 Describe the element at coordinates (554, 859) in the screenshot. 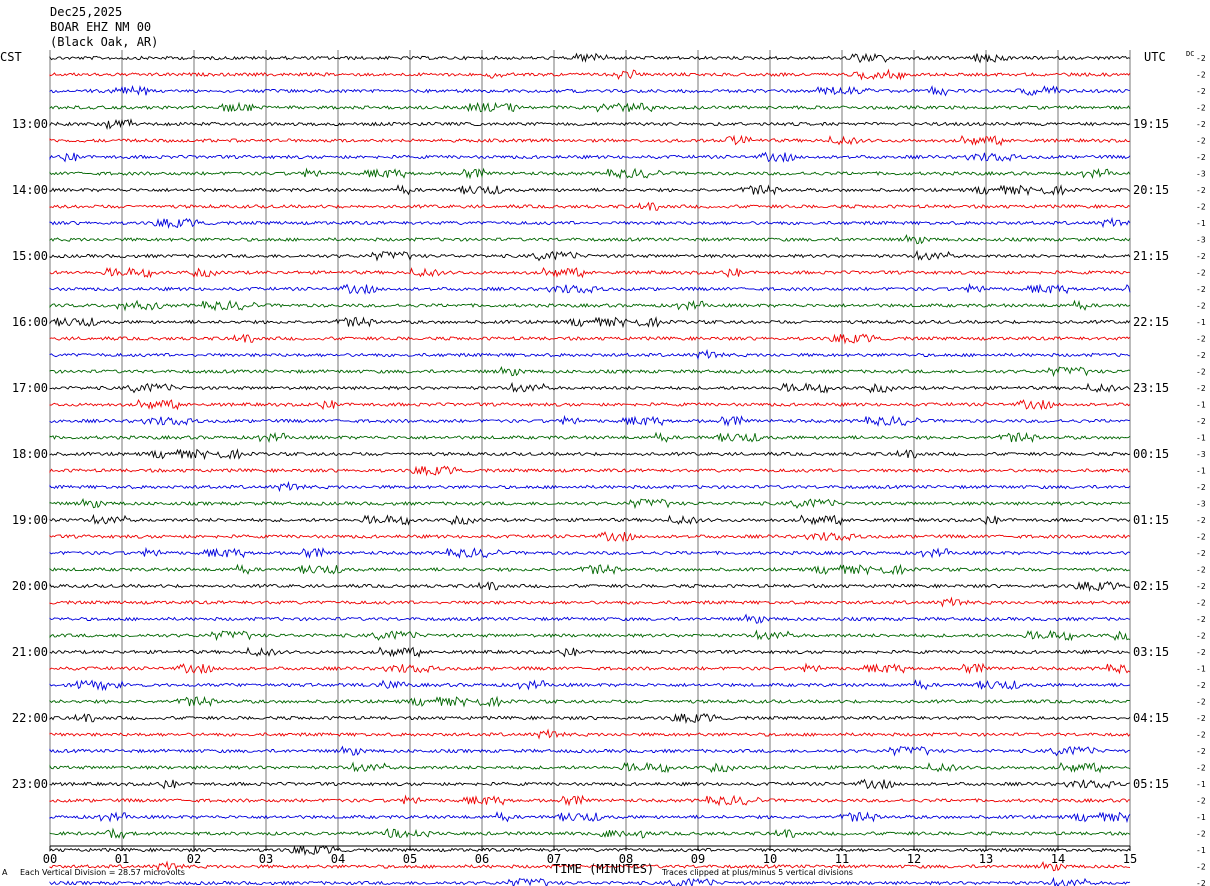

I see `x-tick-label: 07` at that location.